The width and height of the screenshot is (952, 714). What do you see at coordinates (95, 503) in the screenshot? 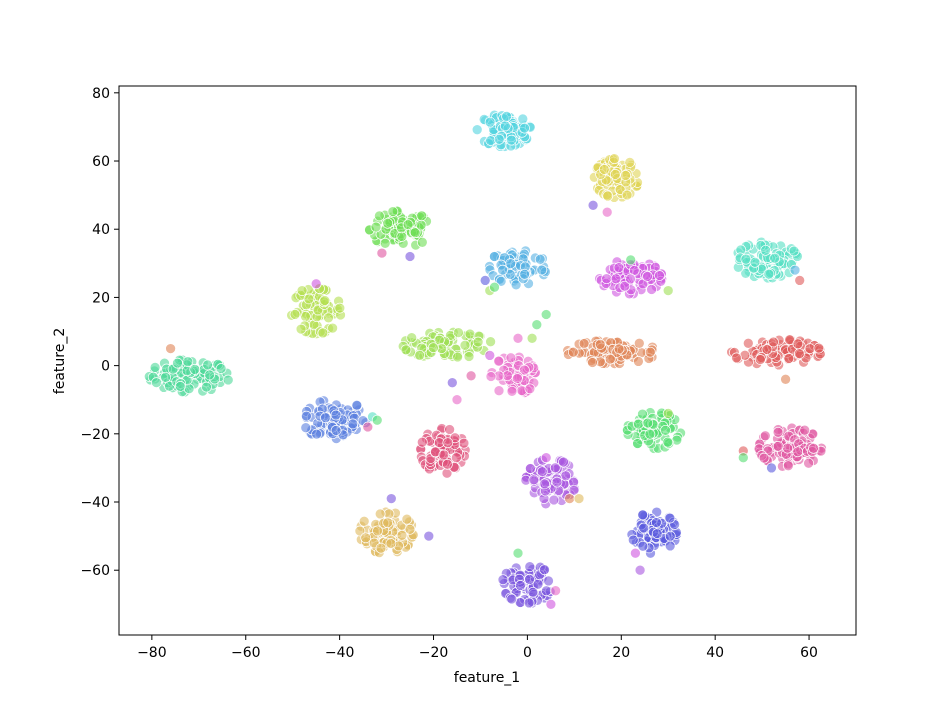
I see `y-tick-label: −40` at bounding box center [95, 503].